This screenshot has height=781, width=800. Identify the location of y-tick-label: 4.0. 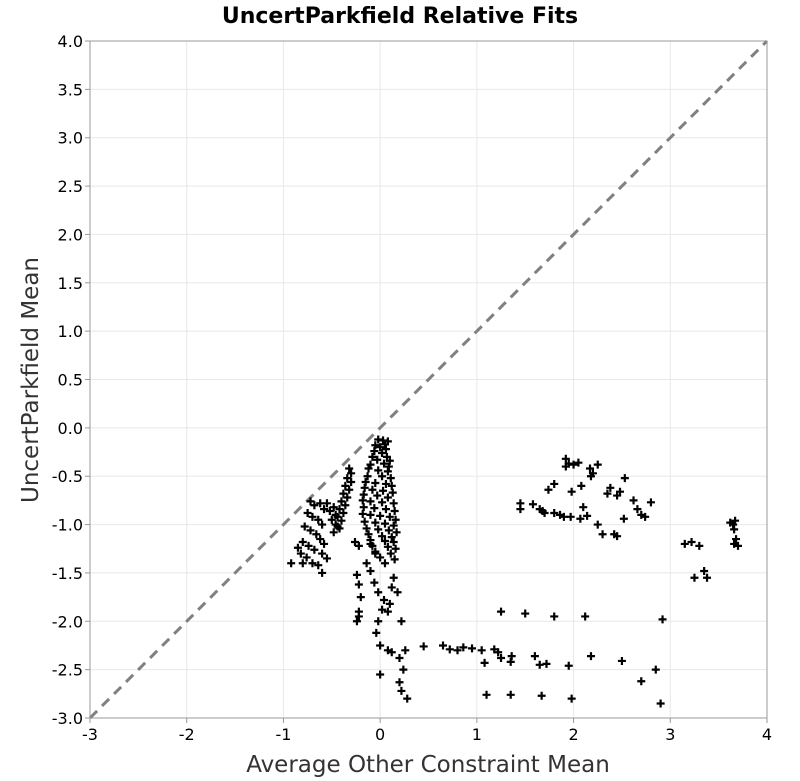
(70, 41).